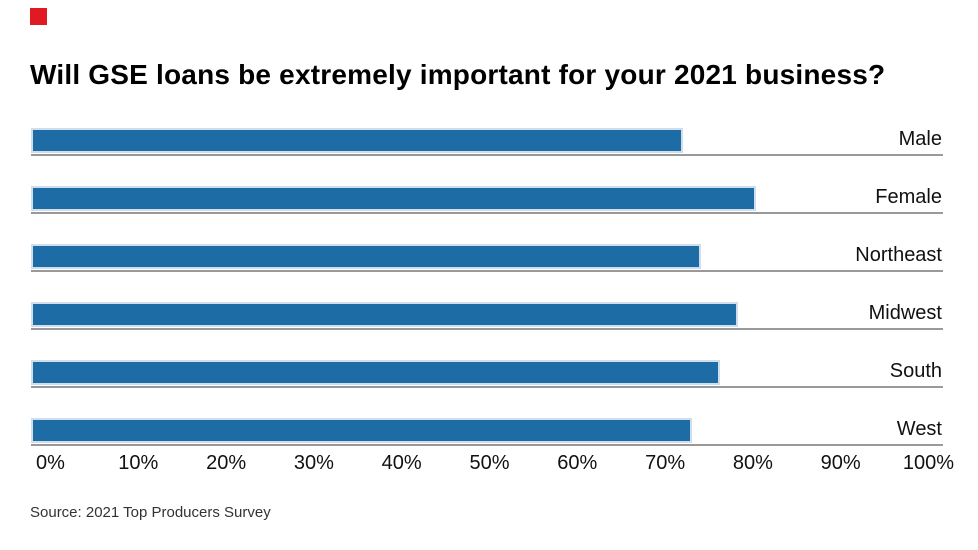 This screenshot has height=550, width=978. I want to click on x-axis-tick-label: 50%, so click(489, 463).